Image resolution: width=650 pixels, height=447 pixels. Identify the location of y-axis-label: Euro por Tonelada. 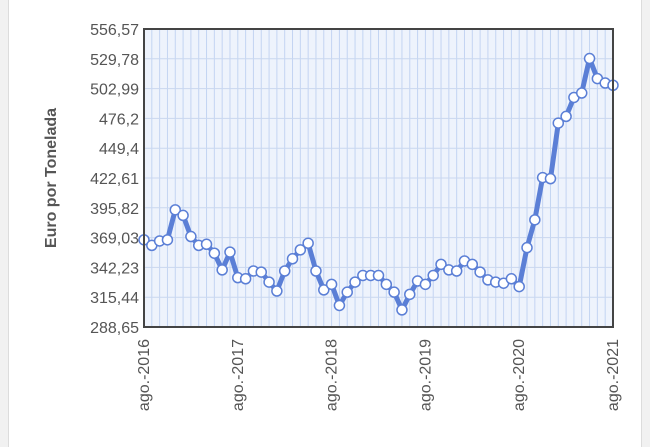
(51, 178).